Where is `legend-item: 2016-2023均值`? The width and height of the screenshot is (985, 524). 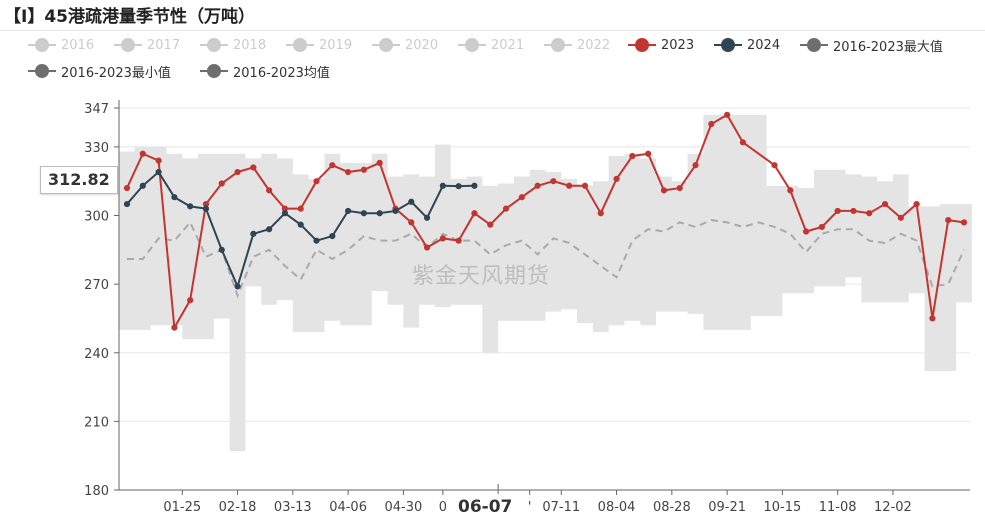 legend-item: 2016-2023均值 is located at coordinates (265, 71).